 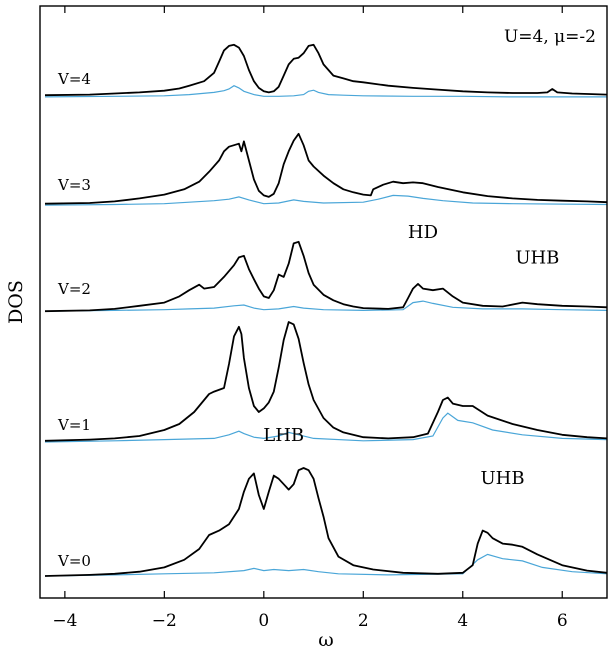 What do you see at coordinates (283, 435) in the screenshot?
I see `band-annotation: LHB` at bounding box center [283, 435].